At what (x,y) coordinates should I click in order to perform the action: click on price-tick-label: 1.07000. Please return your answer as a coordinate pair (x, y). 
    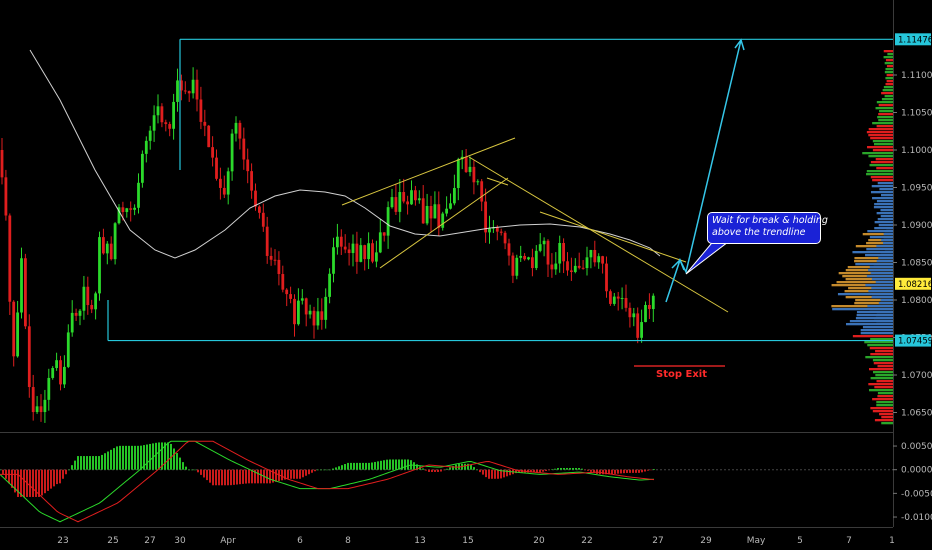
    Looking at the image, I should click on (916, 376).